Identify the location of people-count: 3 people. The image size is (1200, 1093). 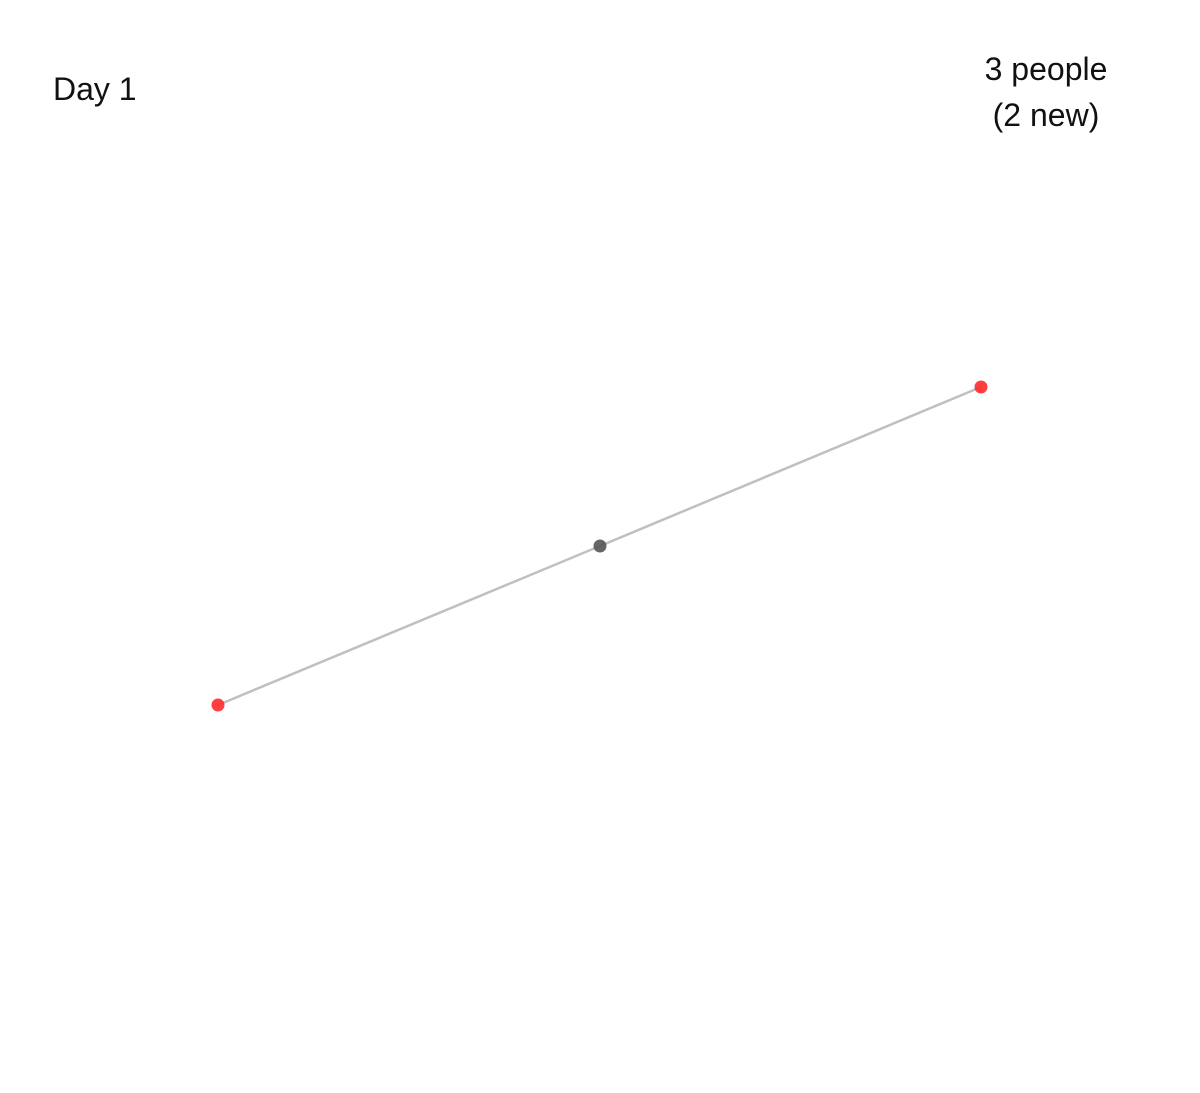
(1046, 69).